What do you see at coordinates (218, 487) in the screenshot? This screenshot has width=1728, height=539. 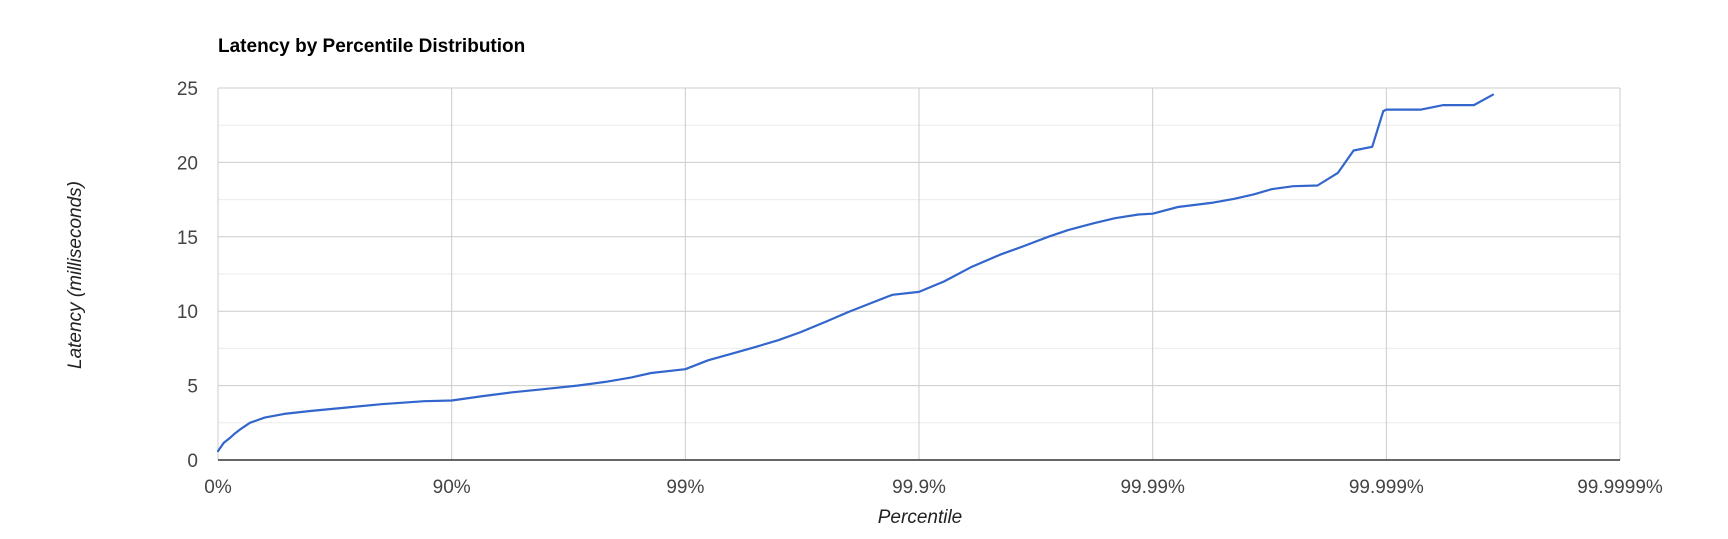 I see `x-tick-label: 0%` at bounding box center [218, 487].